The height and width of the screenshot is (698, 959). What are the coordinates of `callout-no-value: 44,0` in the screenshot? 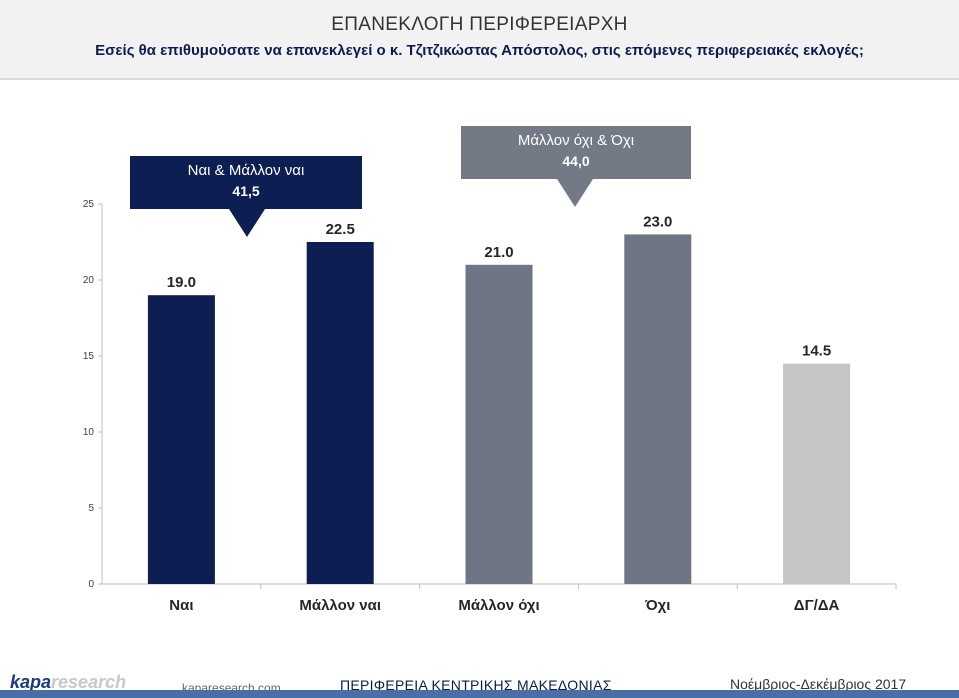 It's located at (576, 161).